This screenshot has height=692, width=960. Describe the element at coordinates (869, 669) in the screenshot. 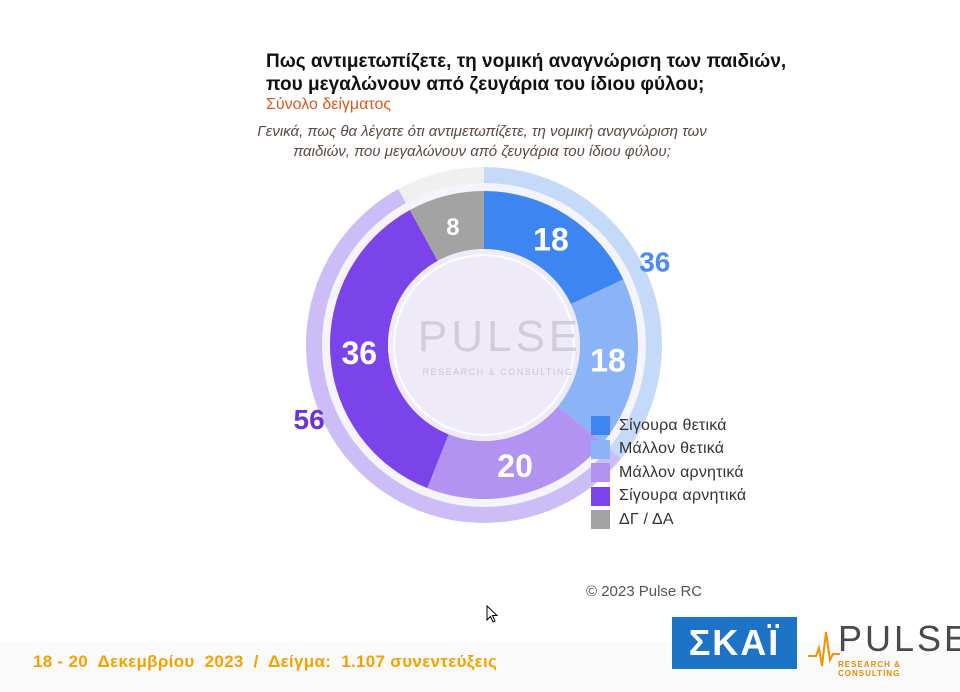

I see `pulse-logo-tagline: RESEARCH & CONSULTING` at that location.